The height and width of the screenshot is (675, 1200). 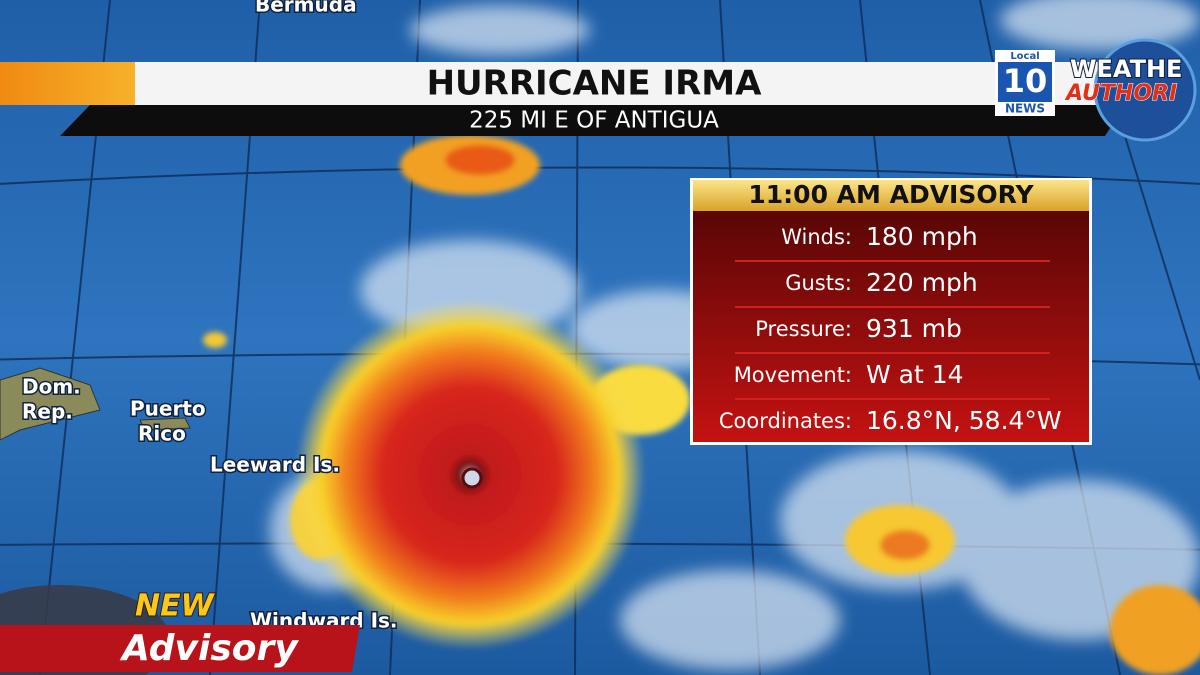 I want to click on map-label: Leeward Is., so click(x=275, y=465).